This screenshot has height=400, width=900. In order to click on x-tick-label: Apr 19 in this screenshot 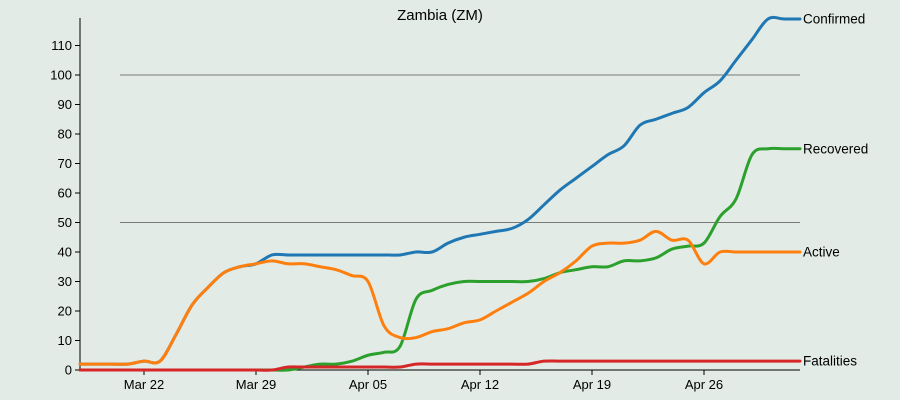, I will do `click(592, 384)`.